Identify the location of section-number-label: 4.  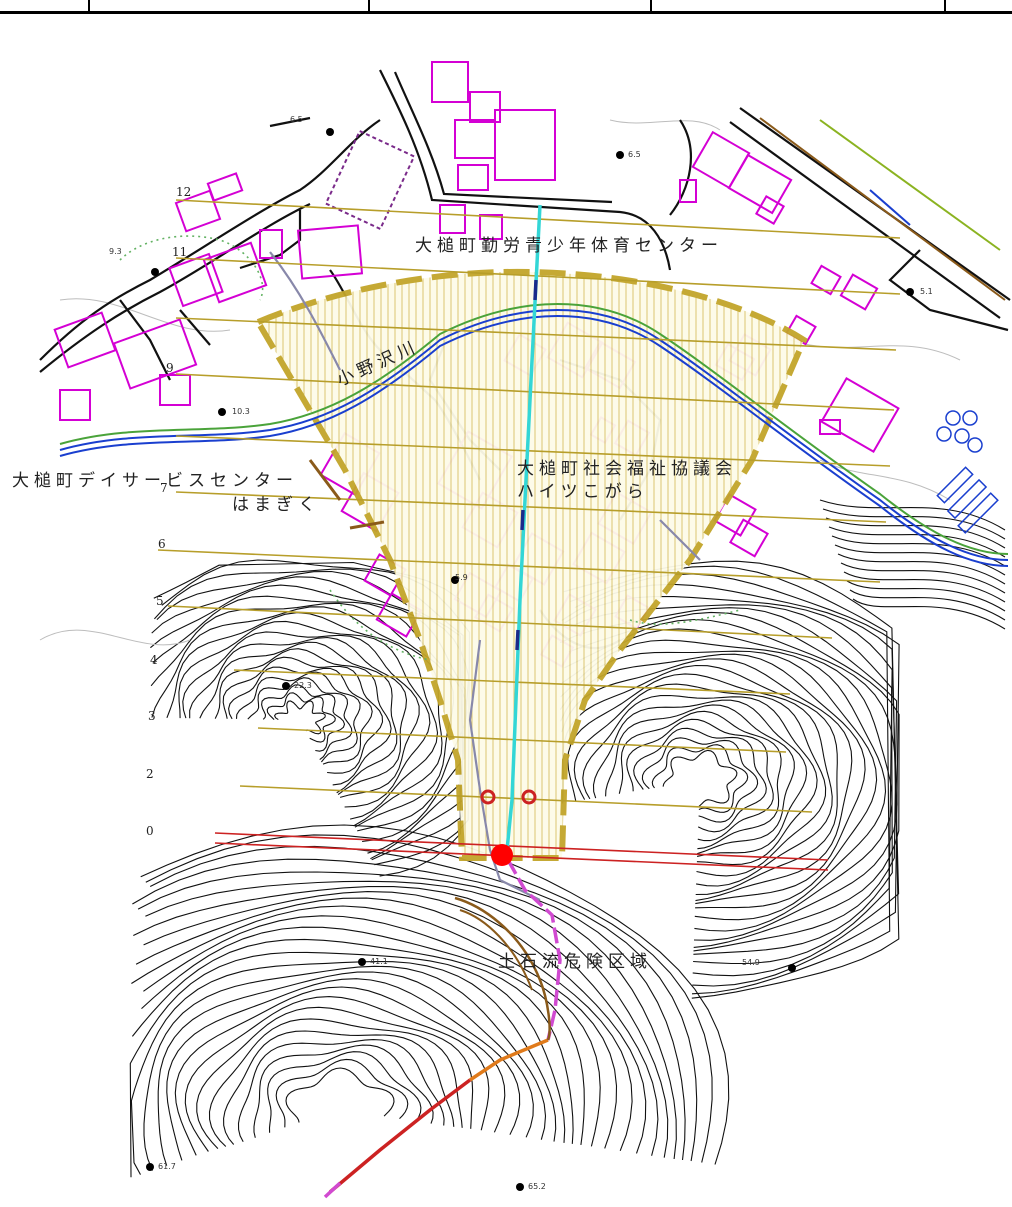
(154, 660).